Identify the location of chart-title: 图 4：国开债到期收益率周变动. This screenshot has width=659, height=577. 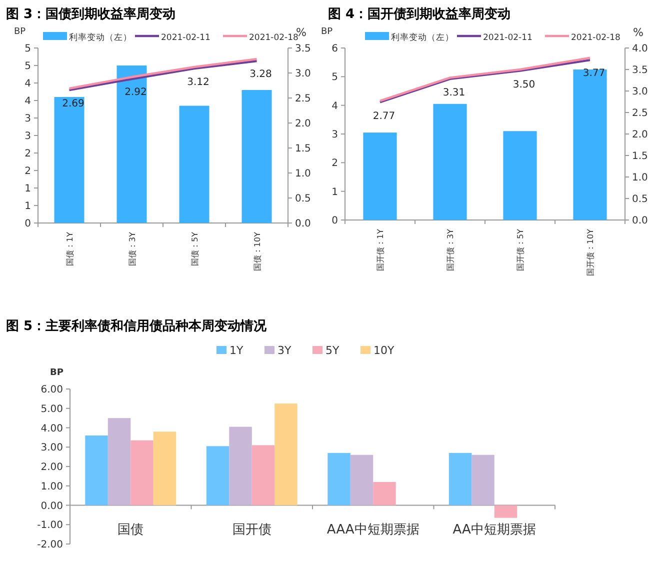
(419, 14).